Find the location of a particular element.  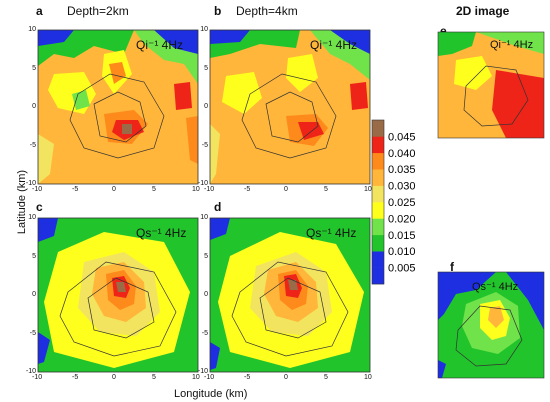

x-axis-label: Longitude (km) is located at coordinates (211, 394).